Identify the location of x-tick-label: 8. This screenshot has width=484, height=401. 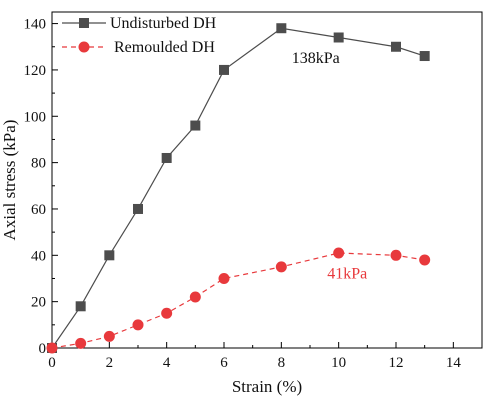
(282, 363).